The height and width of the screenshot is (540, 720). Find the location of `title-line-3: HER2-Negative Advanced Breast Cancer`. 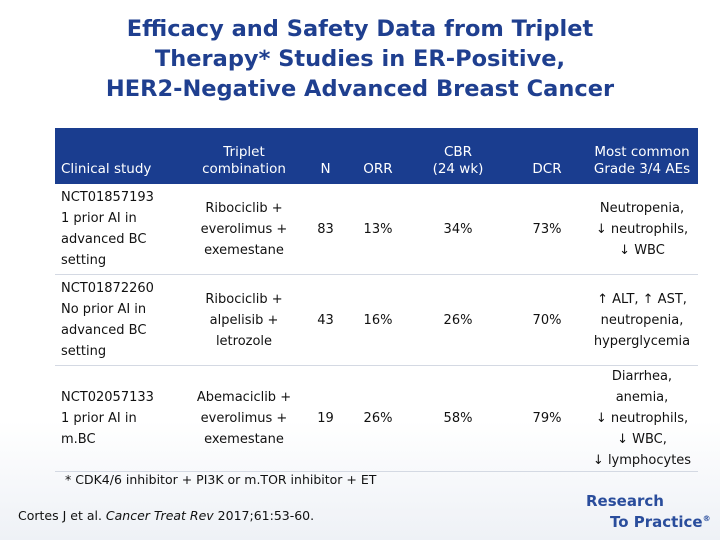

title-line-3: HER2-Negative Advanced Breast Cancer is located at coordinates (360, 89).